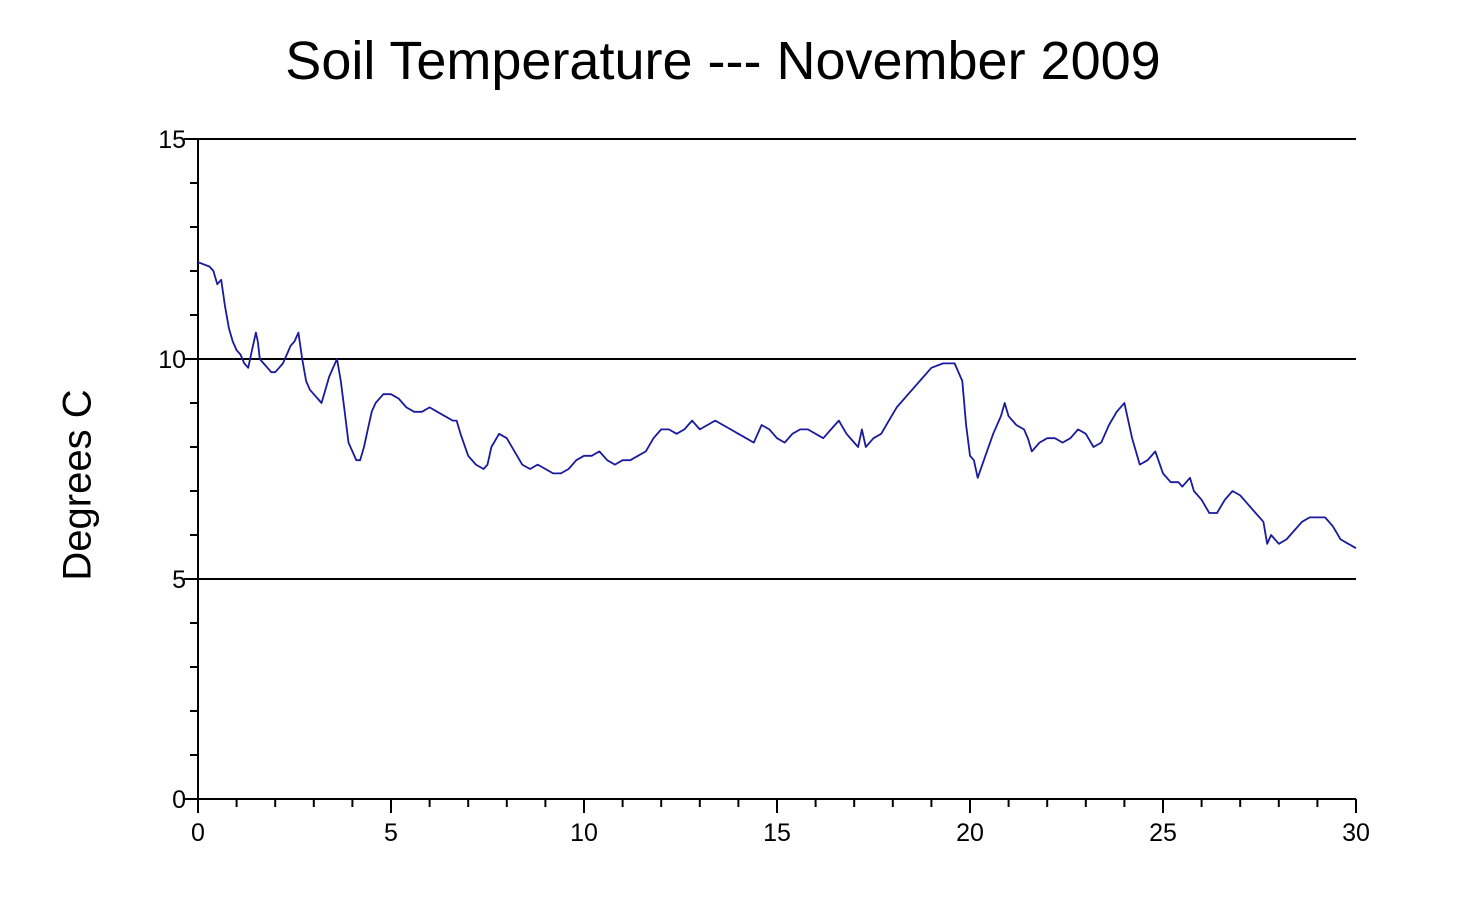  Describe the element at coordinates (1356, 833) in the screenshot. I see `x-tick-label-30: 30` at that location.